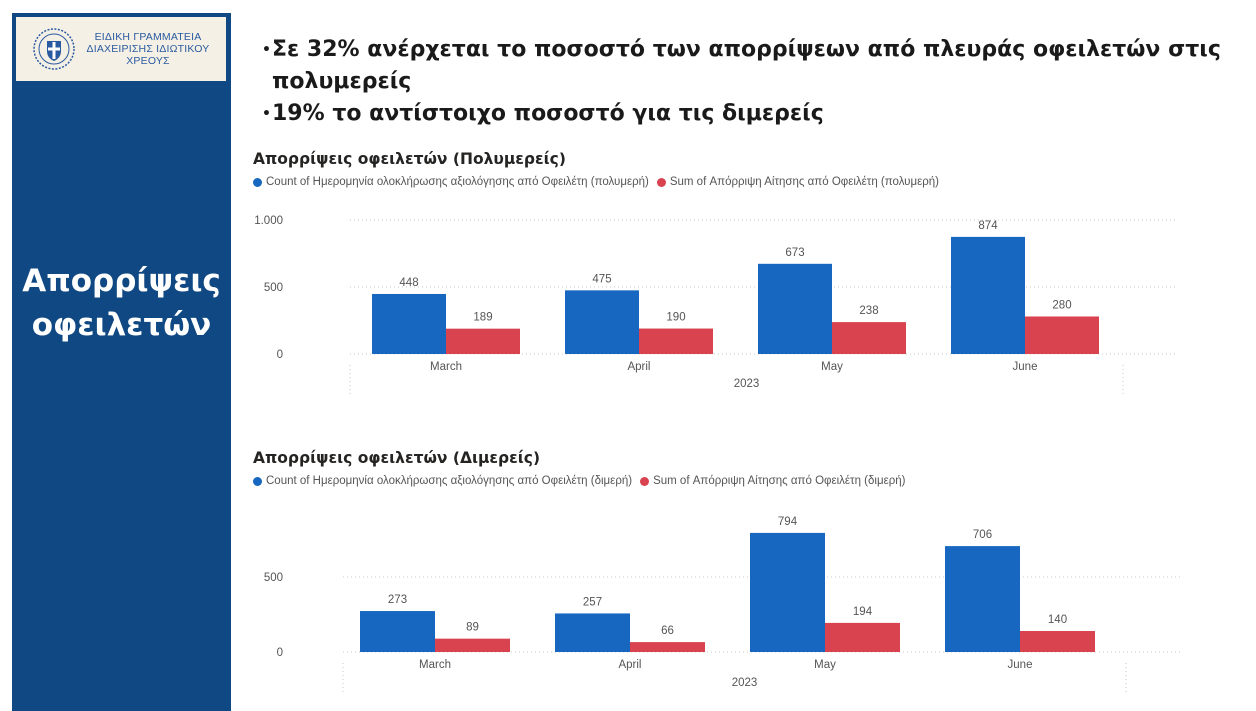 The image size is (1256, 711). What do you see at coordinates (788, 522) in the screenshot?
I see `data-label: 794` at bounding box center [788, 522].